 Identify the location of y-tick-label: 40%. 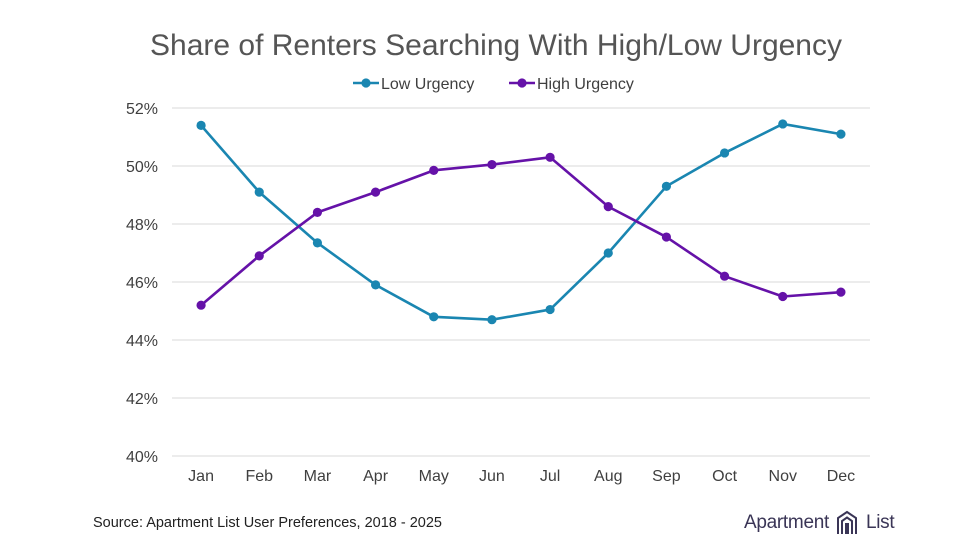
(142, 457).